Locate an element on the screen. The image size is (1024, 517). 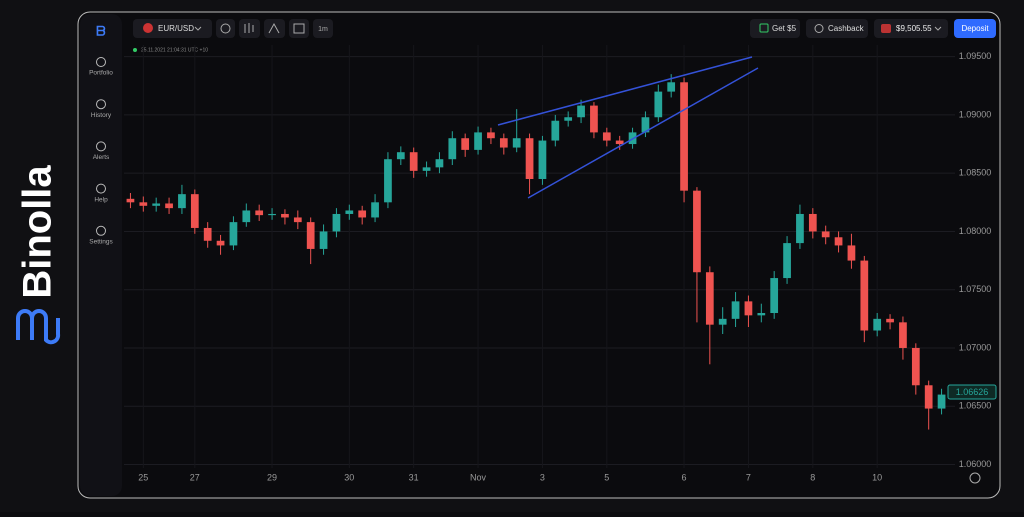
sidebar-label: Help is located at coordinates (101, 199).